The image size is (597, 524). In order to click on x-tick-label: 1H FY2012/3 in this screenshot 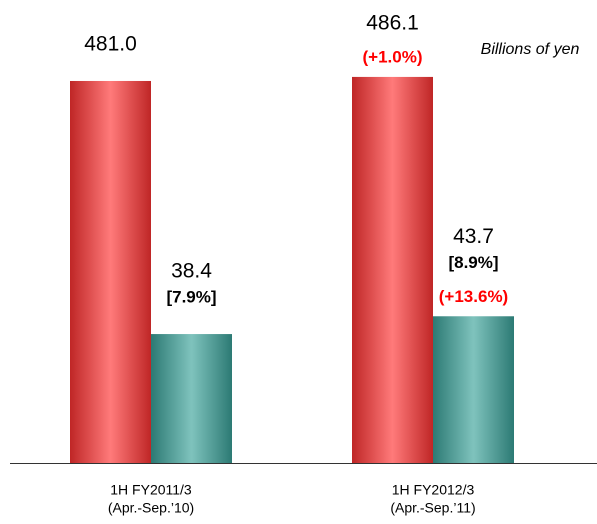, I will do `click(433, 490)`.